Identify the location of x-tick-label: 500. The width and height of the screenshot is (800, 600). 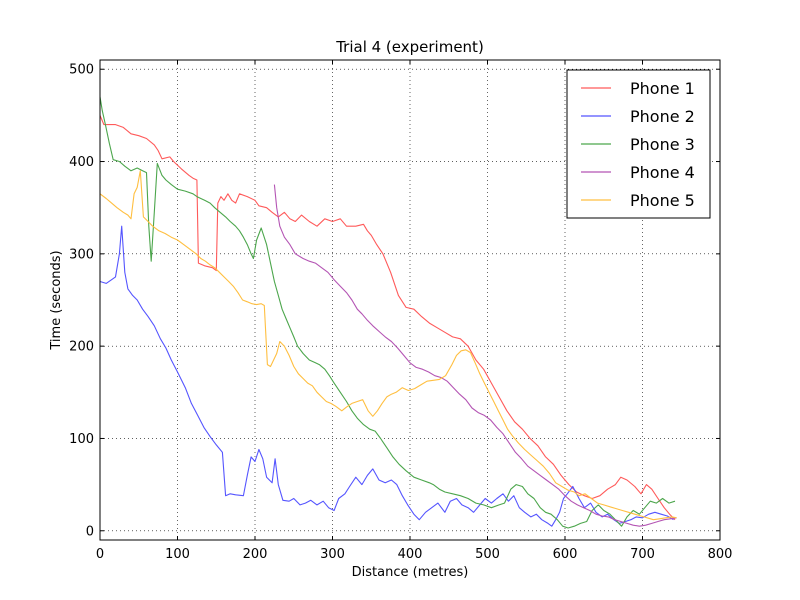
(487, 554).